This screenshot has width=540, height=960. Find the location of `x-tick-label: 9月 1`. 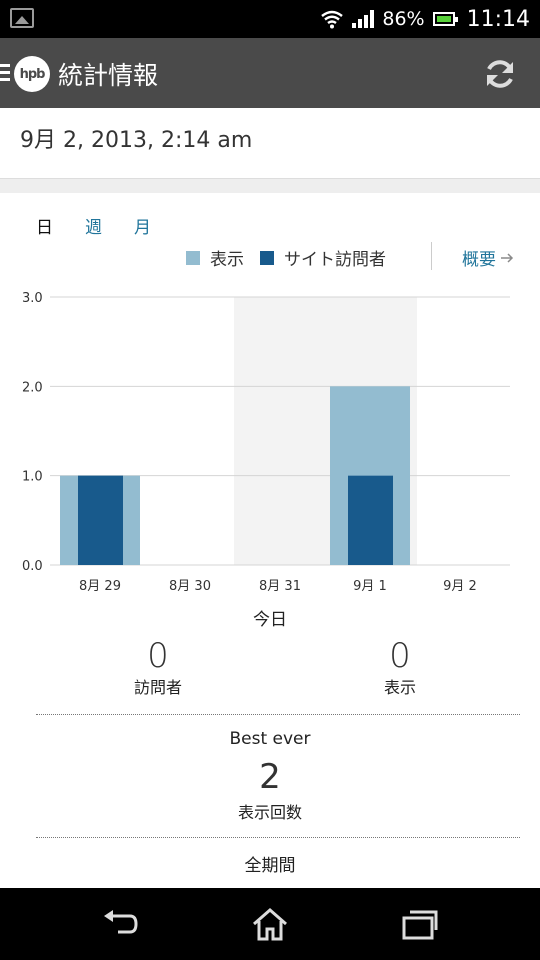

x-tick-label: 9月 1 is located at coordinates (370, 586).